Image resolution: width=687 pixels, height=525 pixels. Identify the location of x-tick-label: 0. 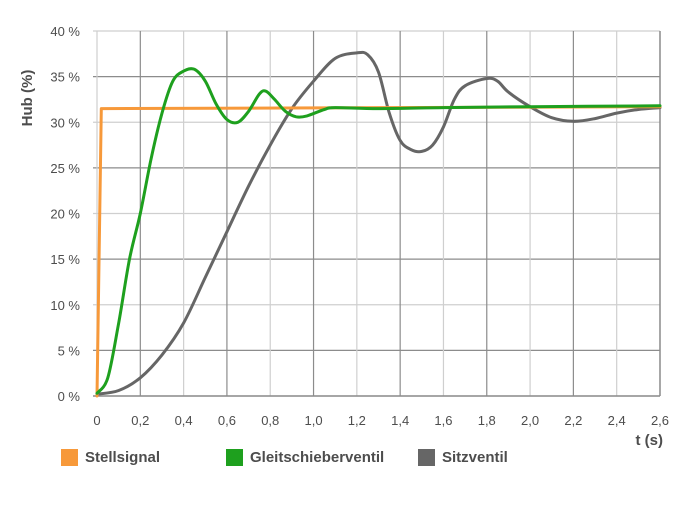
(96, 420).